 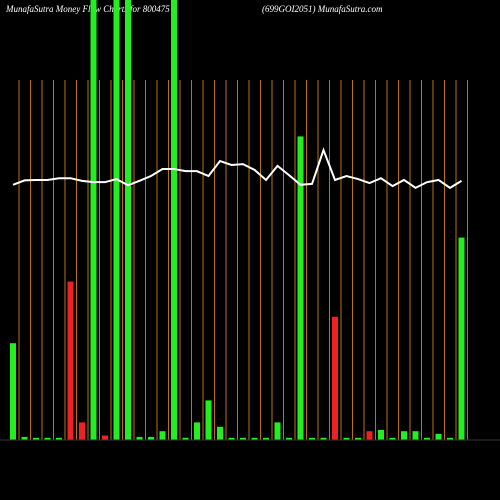 I want to click on chart-subtitle: (699GOI2051) MunafaSutra.com, so click(x=322, y=9).